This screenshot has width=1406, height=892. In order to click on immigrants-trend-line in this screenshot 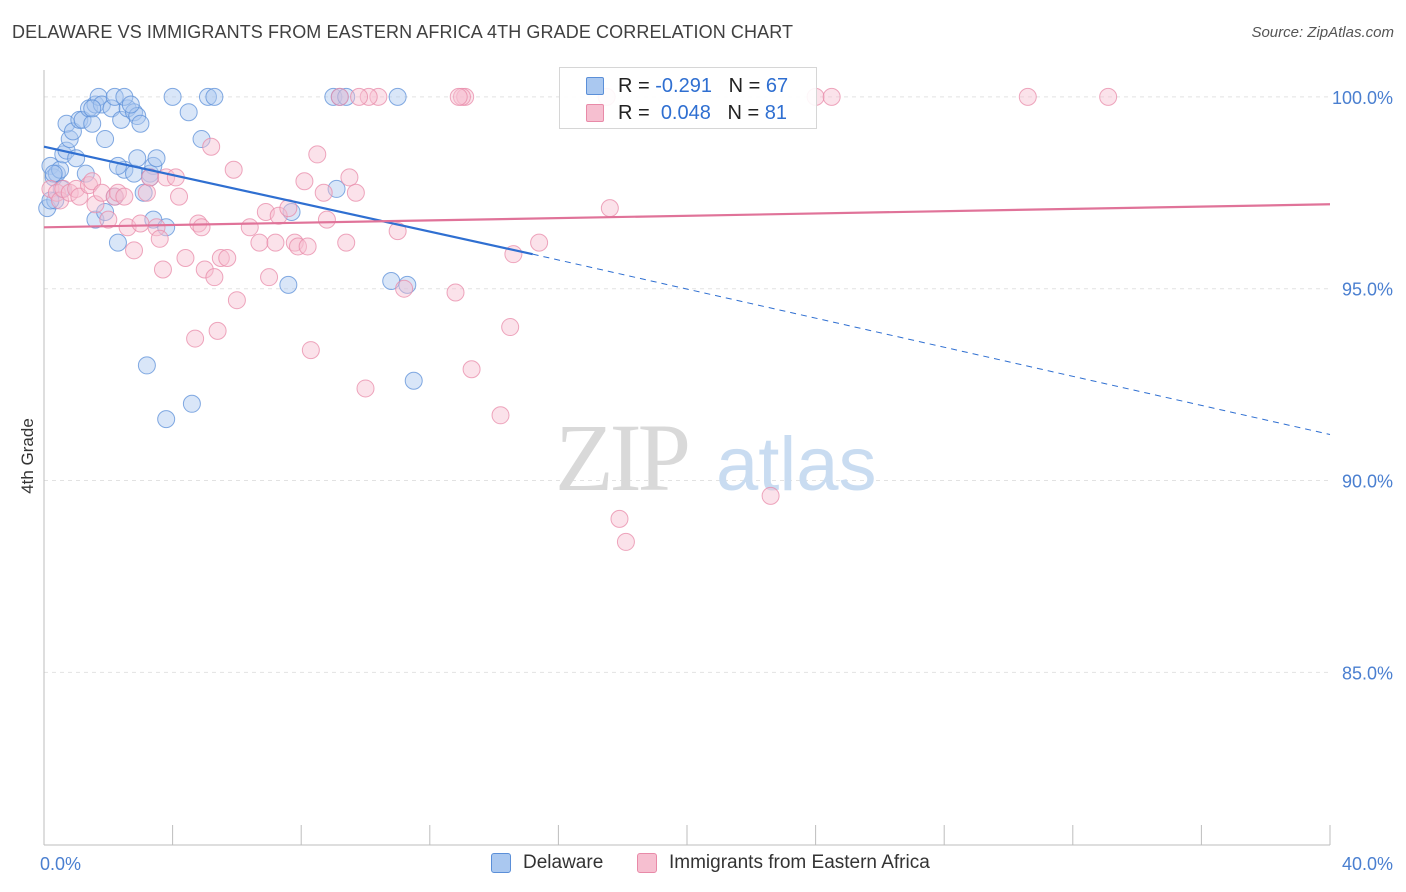, I will do `click(687, 216)`.